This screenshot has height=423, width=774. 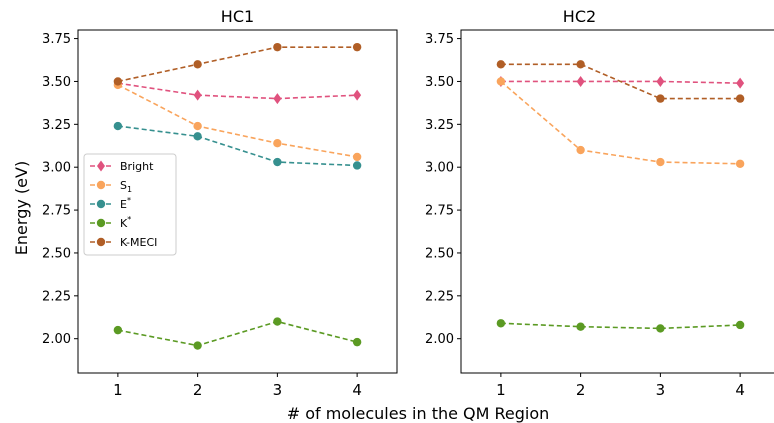 I want to click on series-line-estar, so click(x=237, y=146).